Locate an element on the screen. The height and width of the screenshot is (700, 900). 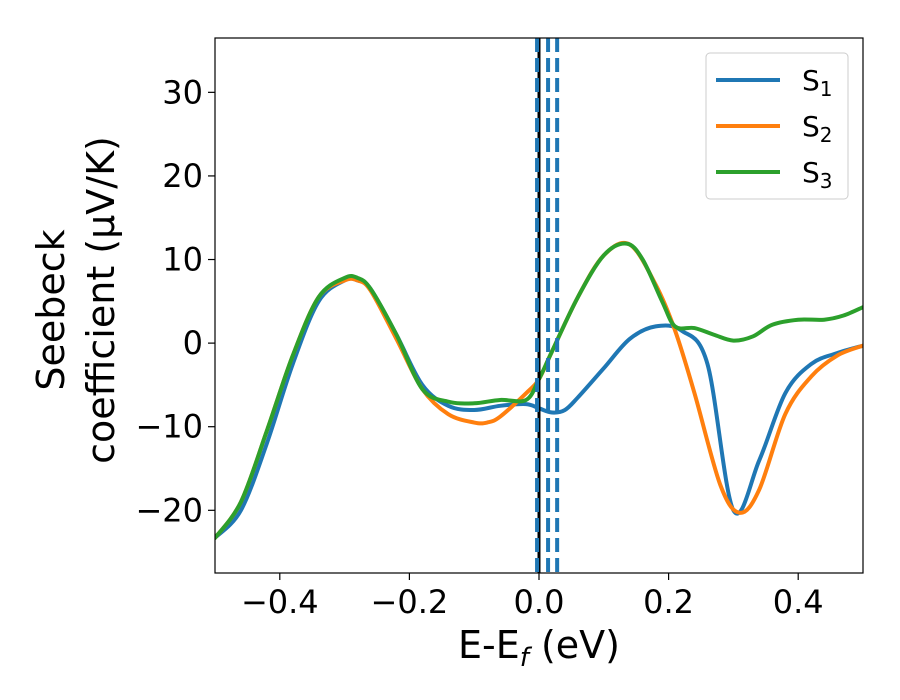
y-tick-label: −10 is located at coordinates (169, 427).